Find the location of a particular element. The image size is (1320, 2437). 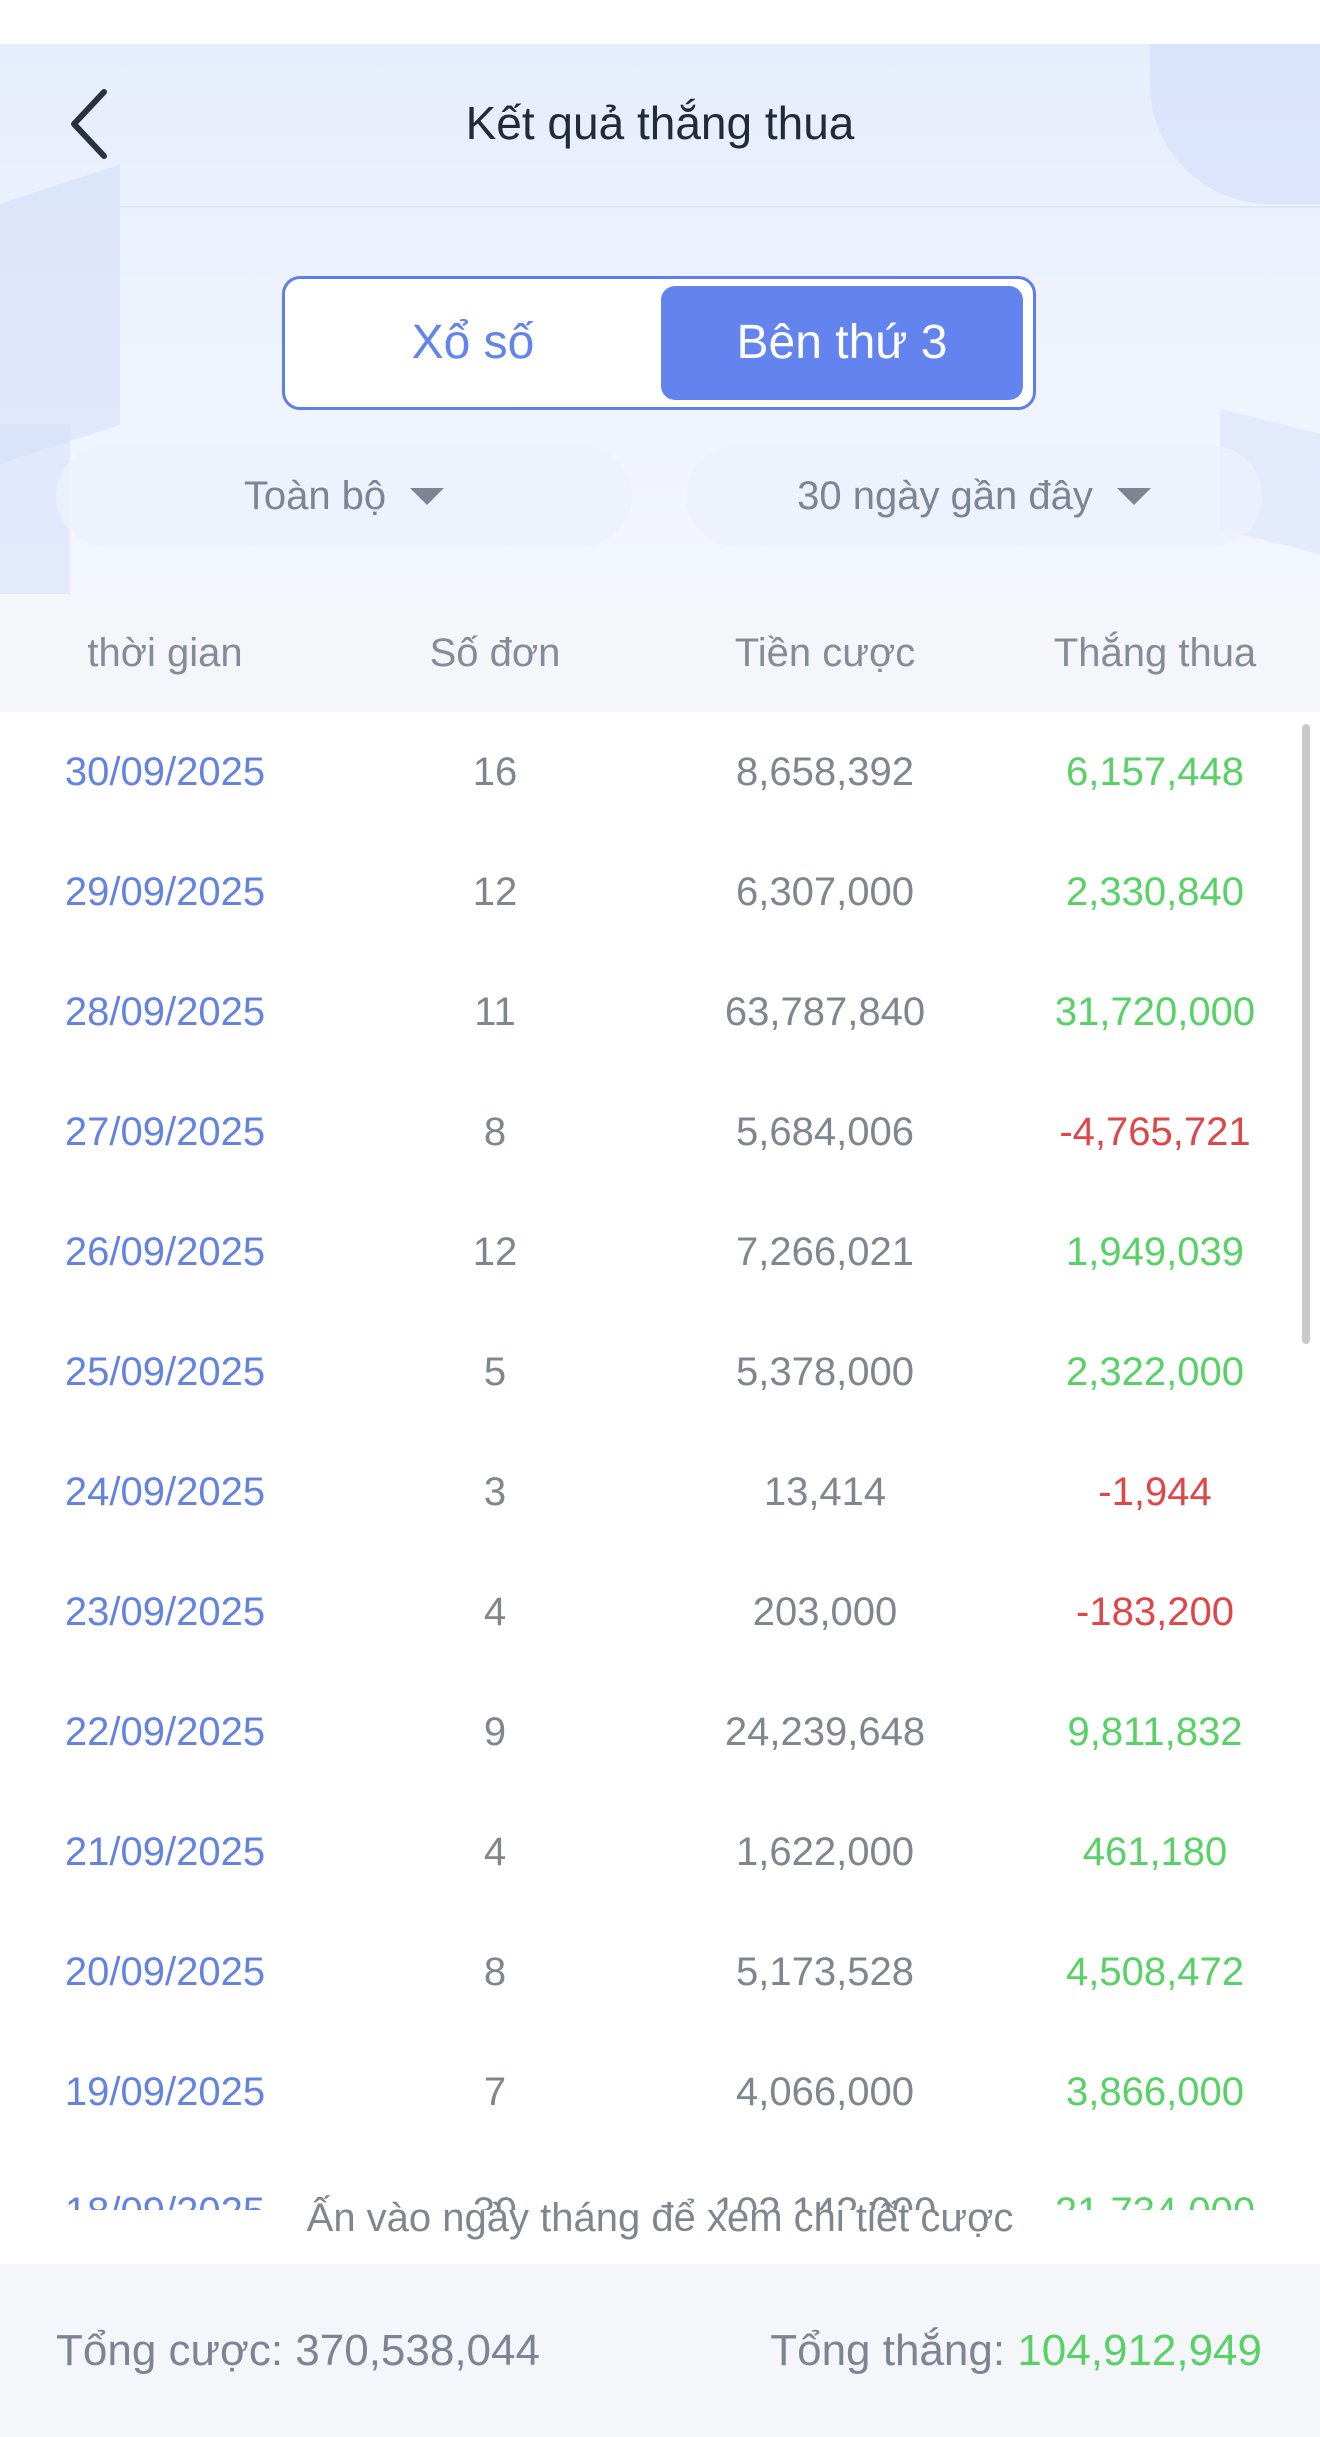

row-date: 27/09/2025 is located at coordinates (165, 1132).